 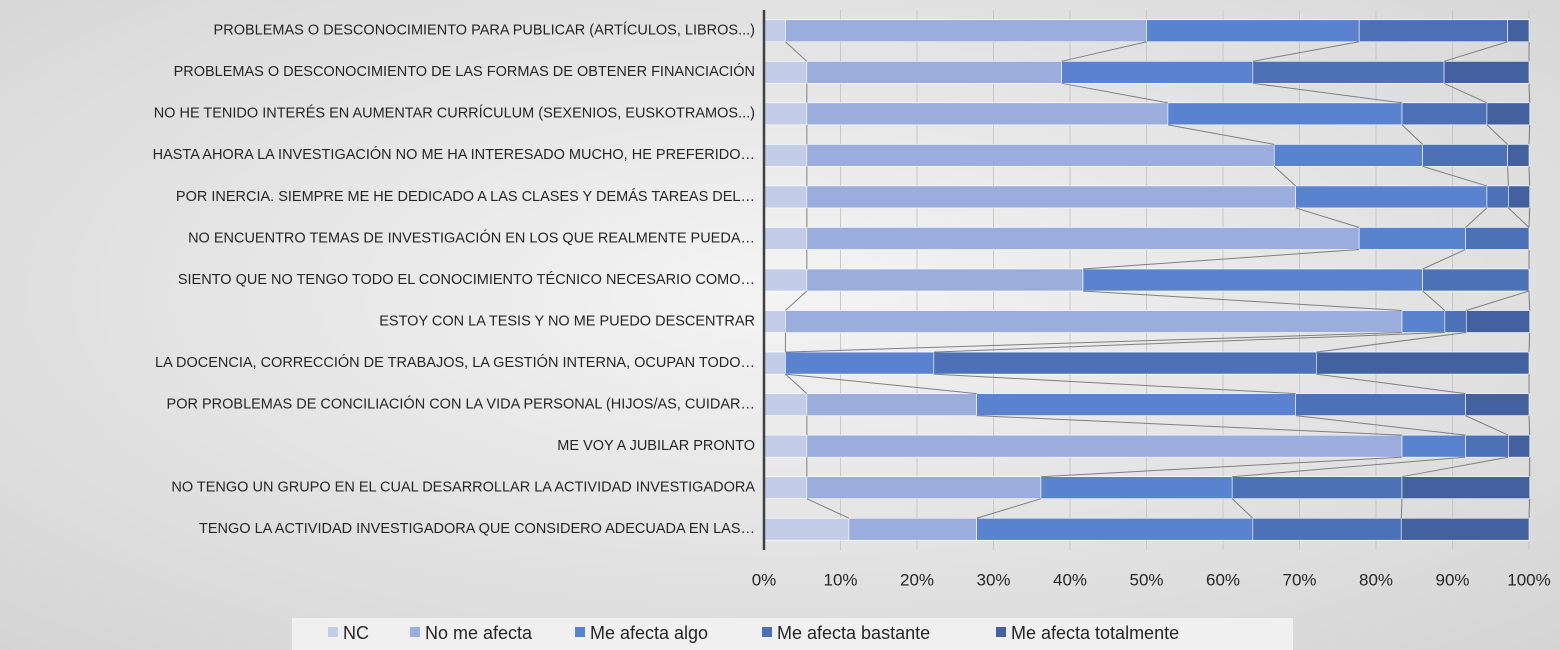 I want to click on legend-box, so click(x=792, y=634).